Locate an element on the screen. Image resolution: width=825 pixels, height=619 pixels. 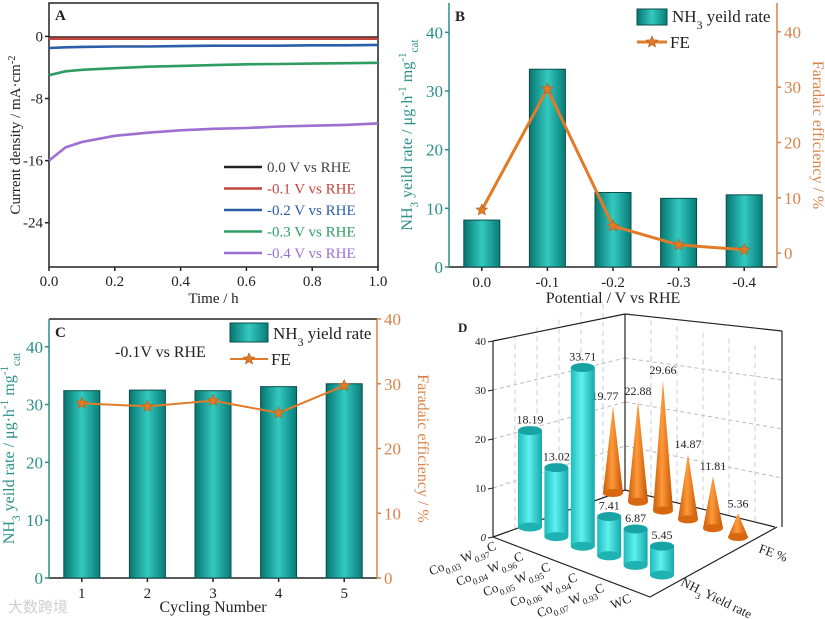
x-tick-label: 2 is located at coordinates (148, 594).